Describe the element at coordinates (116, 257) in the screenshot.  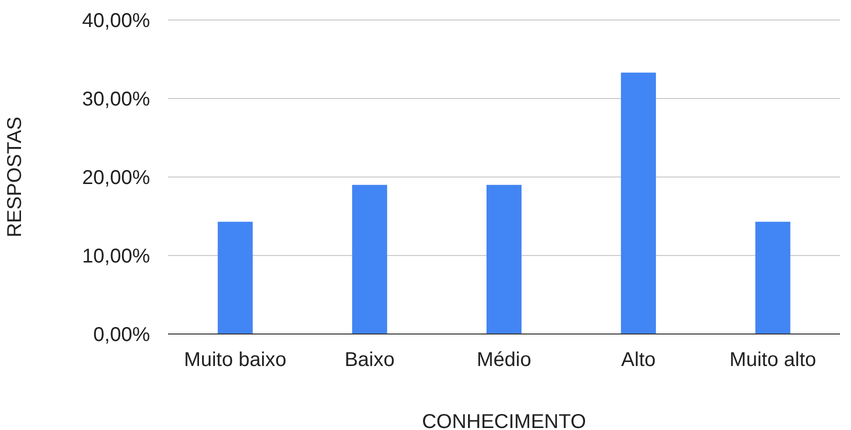
I see `y-tick-label: 10,00%` at that location.